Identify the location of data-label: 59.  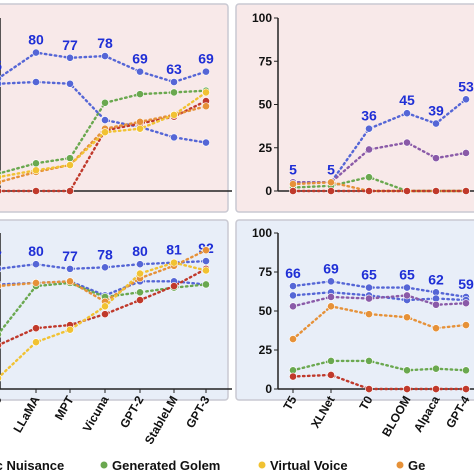
(466, 284).